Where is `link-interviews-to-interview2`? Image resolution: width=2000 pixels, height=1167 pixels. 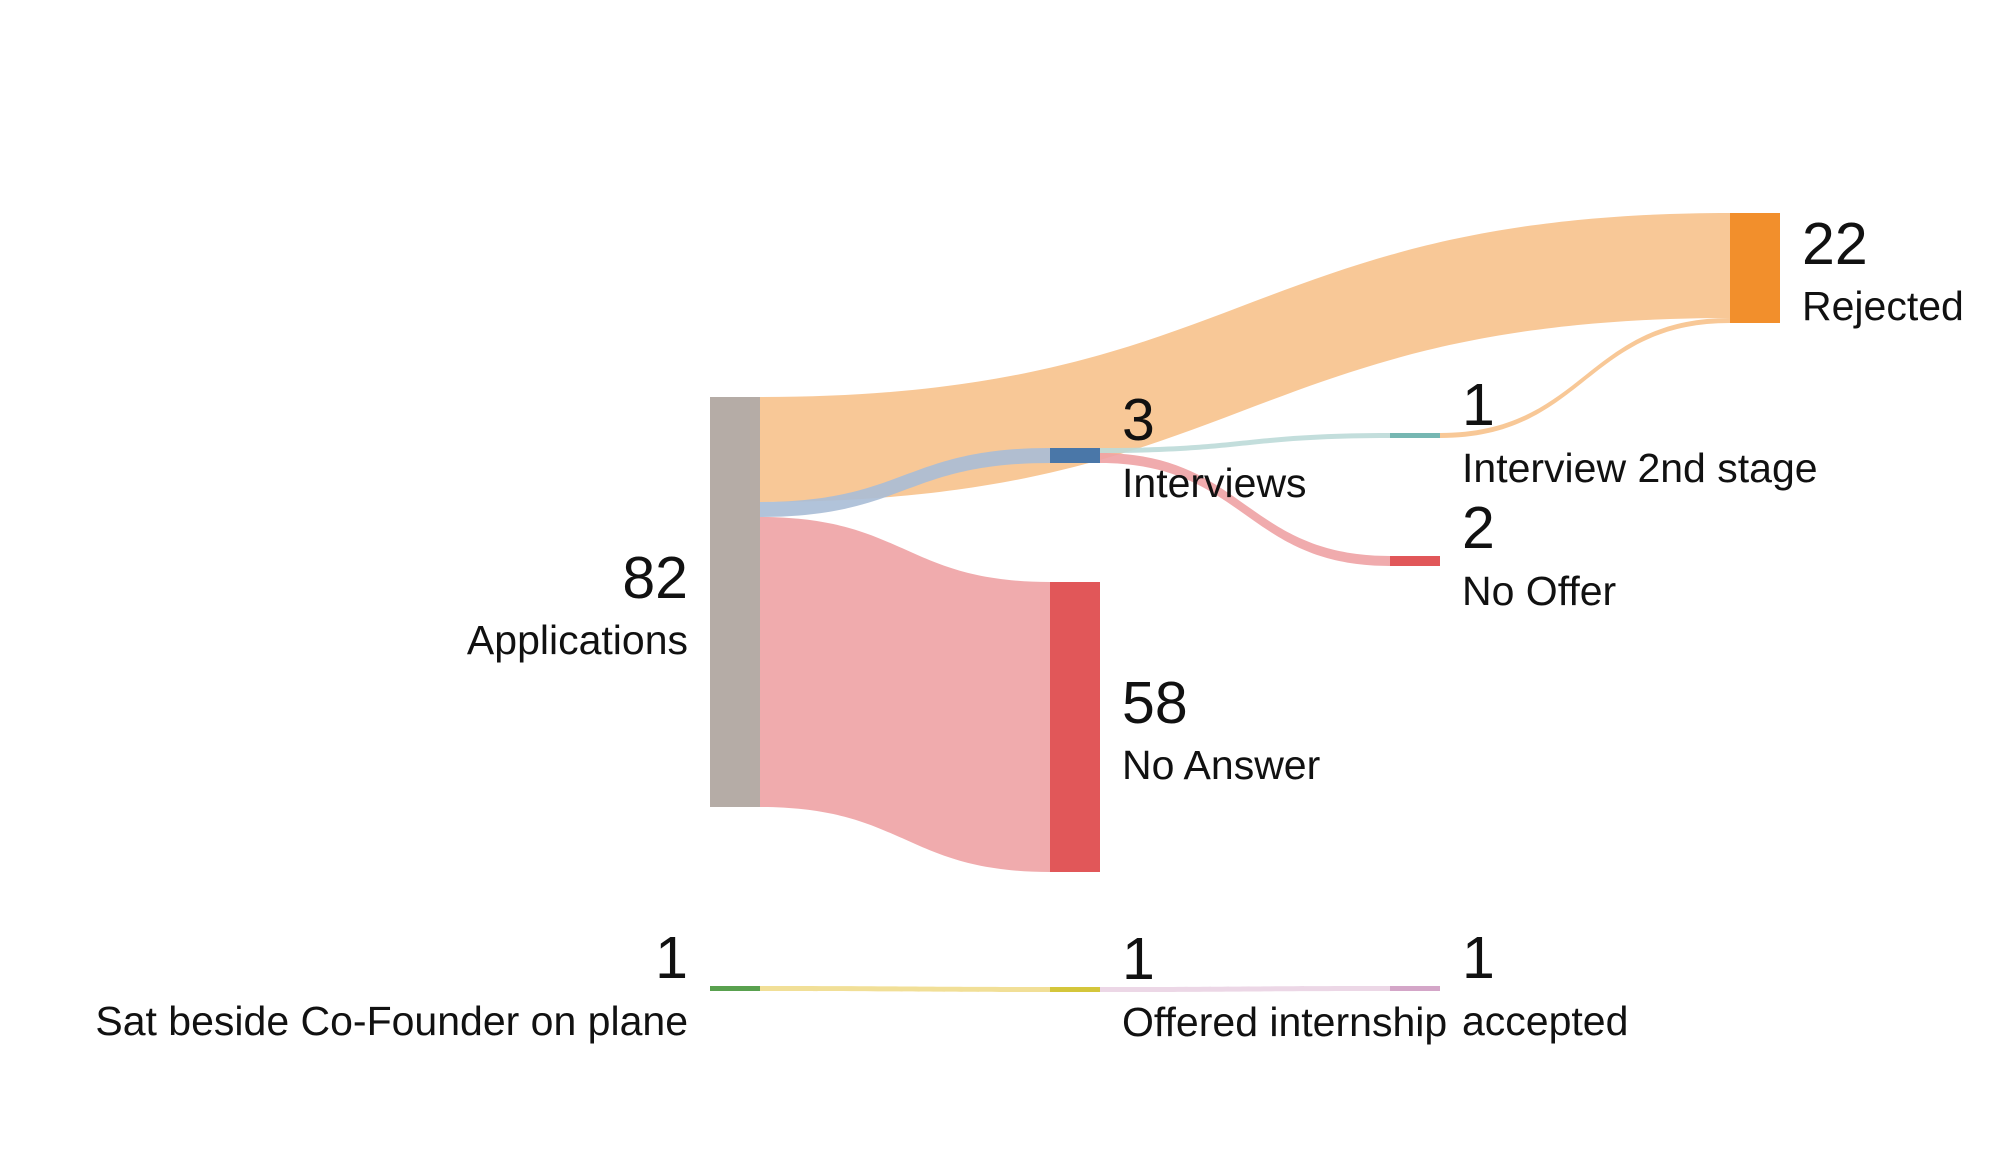 link-interviews-to-interview2 is located at coordinates (1245, 443).